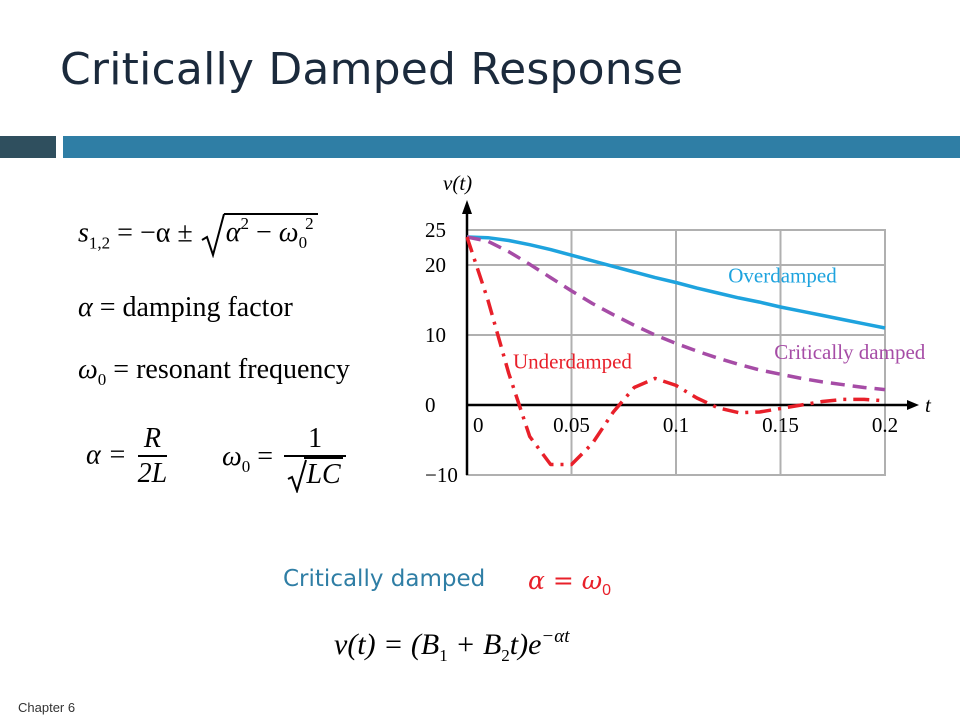 This screenshot has width=960, height=720. What do you see at coordinates (511, 147) in the screenshot?
I see `title-divider-bar` at bounding box center [511, 147].